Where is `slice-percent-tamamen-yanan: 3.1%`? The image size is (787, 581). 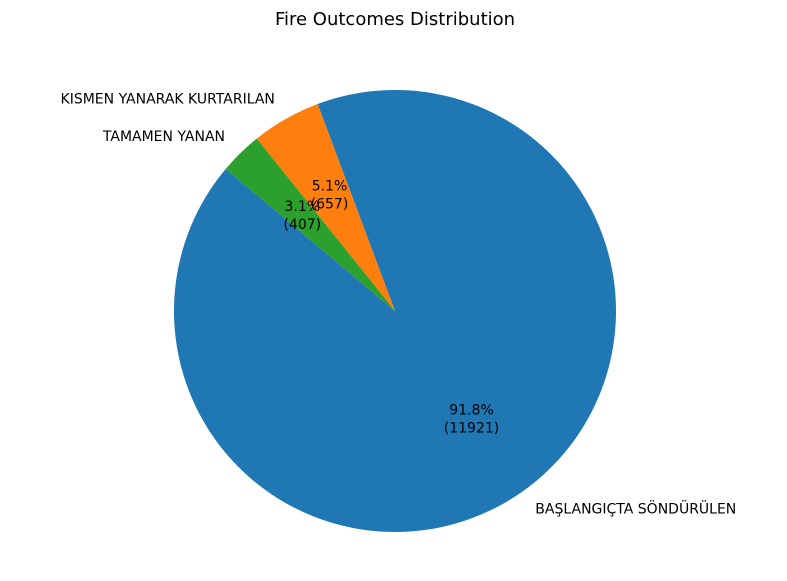
slice-percent-tamamen-yanan: 3.1% is located at coordinates (303, 207).